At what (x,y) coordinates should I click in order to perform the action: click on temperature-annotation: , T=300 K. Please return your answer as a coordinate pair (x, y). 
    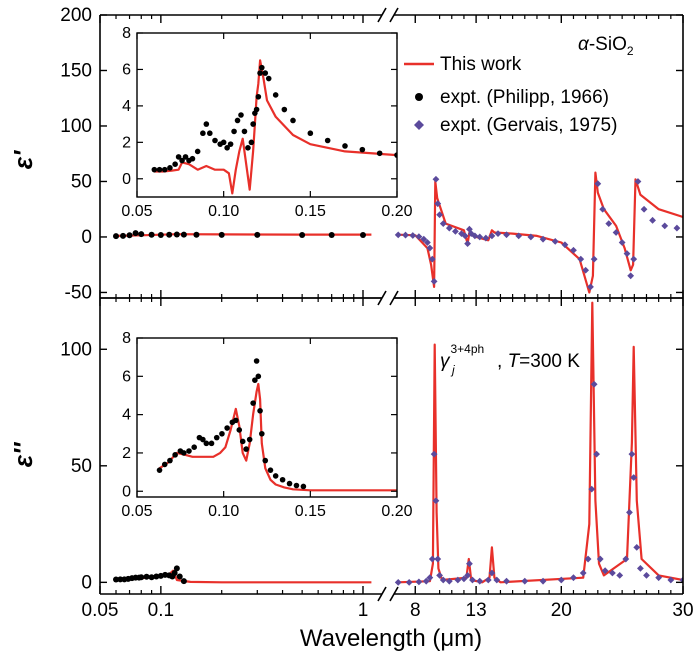
    Looking at the image, I should click on (538, 361).